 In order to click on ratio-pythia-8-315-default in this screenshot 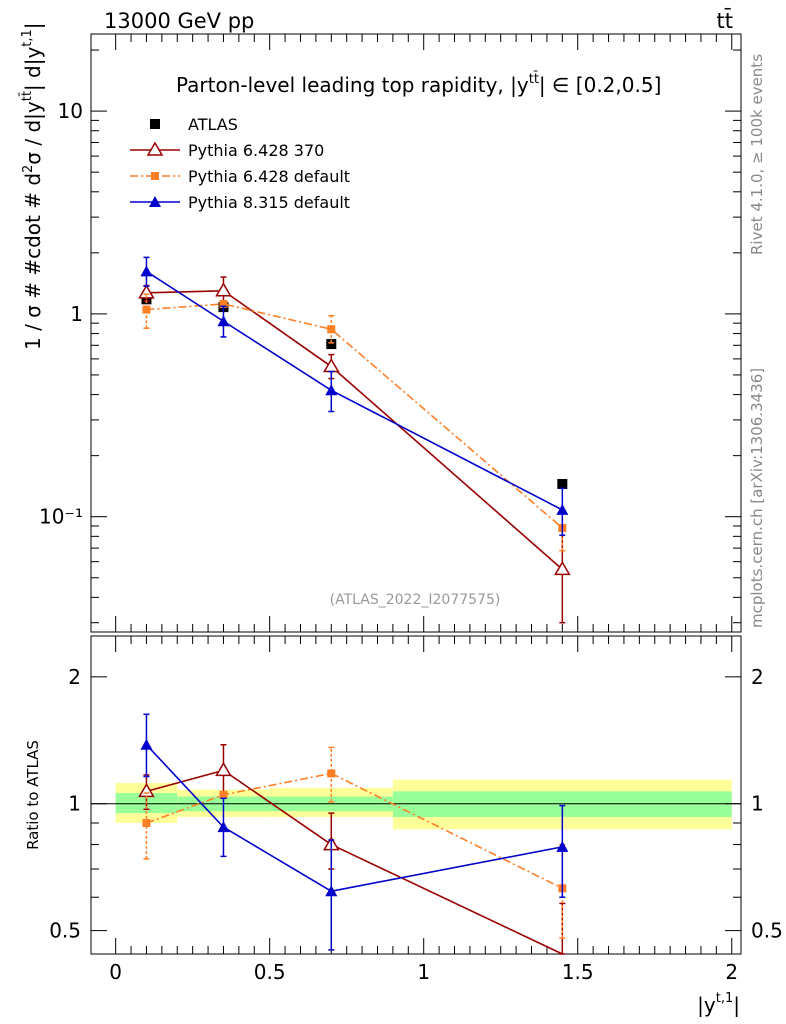, I will do `click(354, 832)`.